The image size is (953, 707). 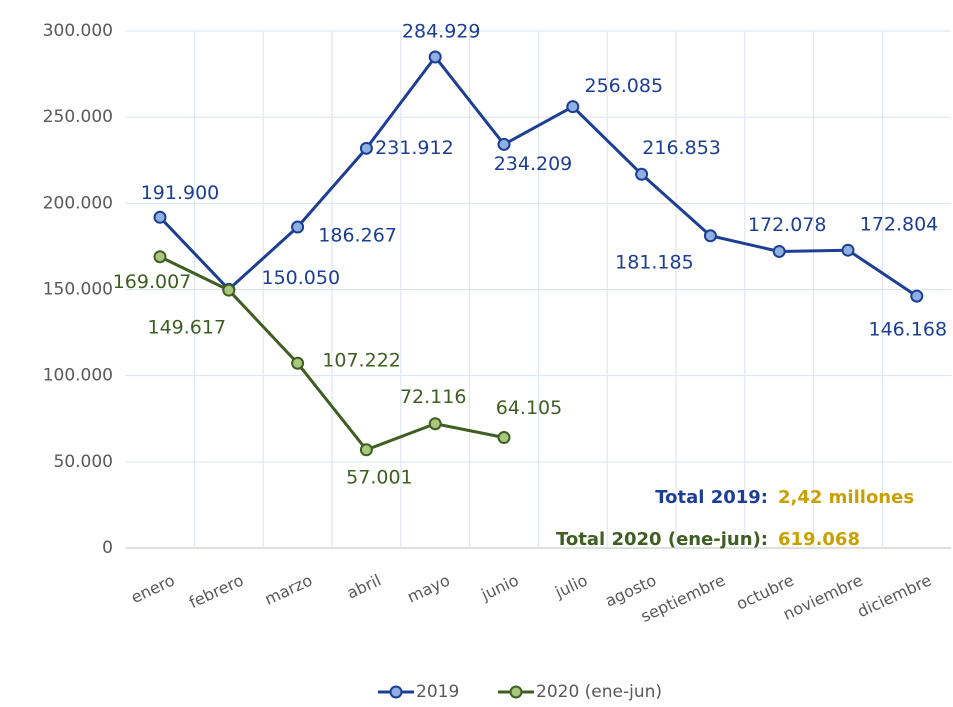 I want to click on annotation-label: Total 2019:, so click(x=711, y=497).